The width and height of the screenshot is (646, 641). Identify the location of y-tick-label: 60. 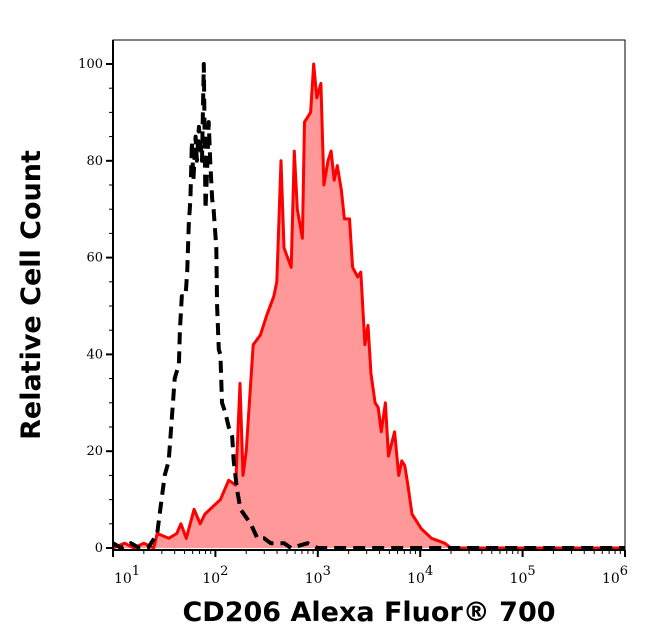
(94, 258).